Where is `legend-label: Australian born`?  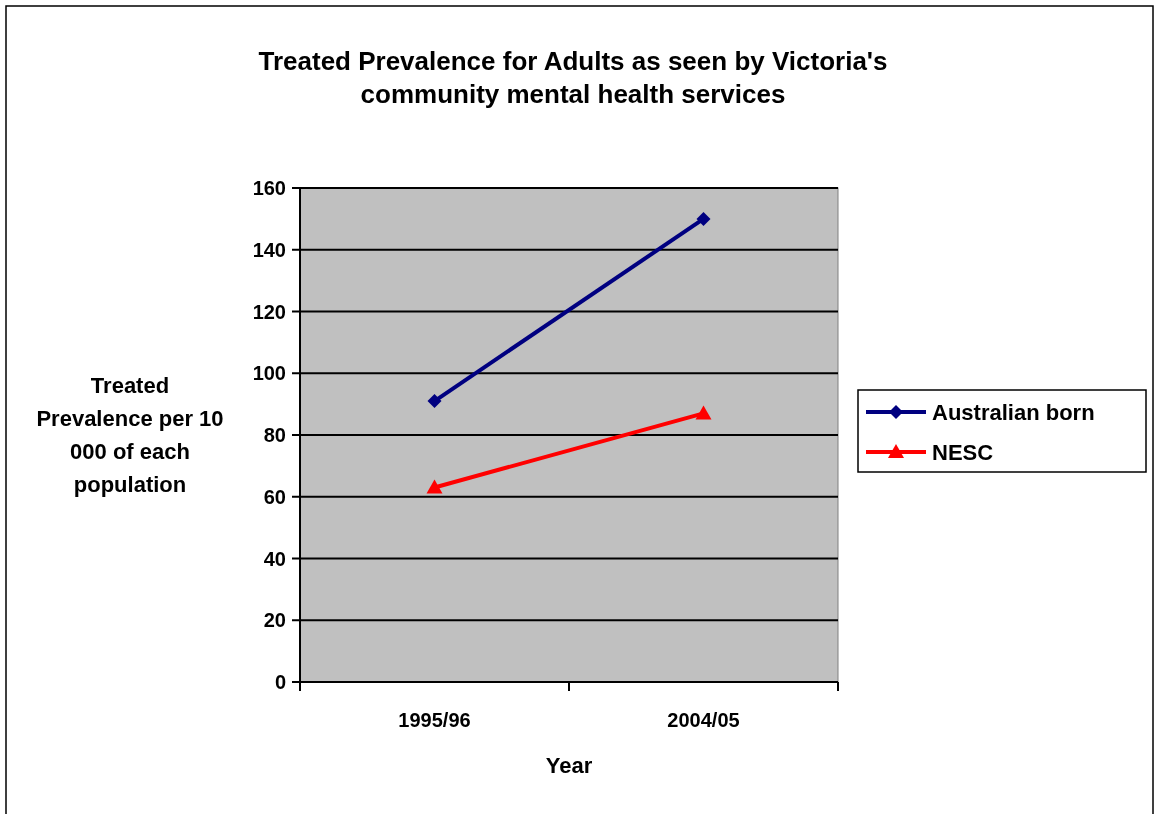
legend-label: Australian born is located at coordinates (1013, 412).